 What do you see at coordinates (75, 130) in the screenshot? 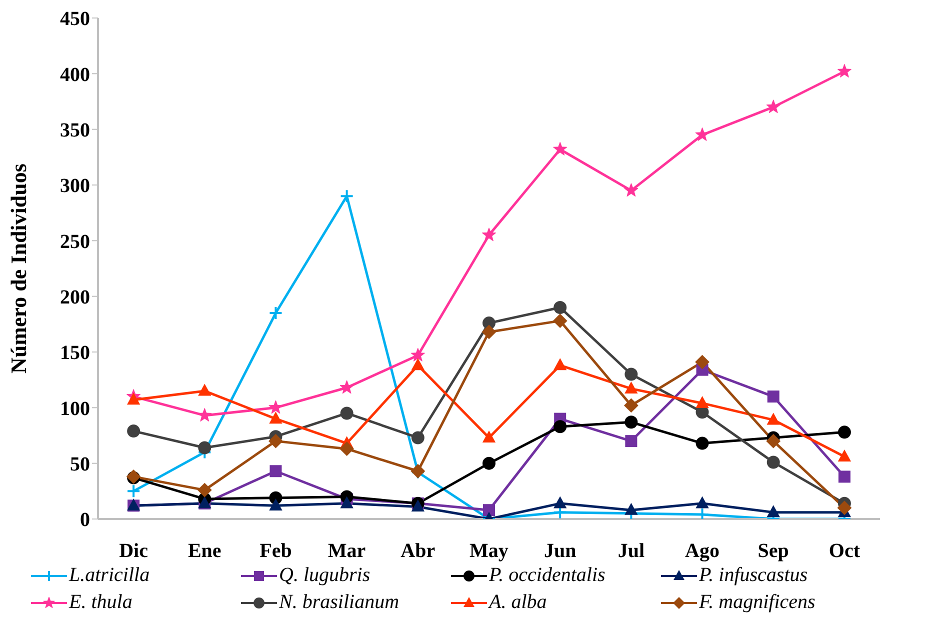
I see `y-tick-label: 350` at bounding box center [75, 130].